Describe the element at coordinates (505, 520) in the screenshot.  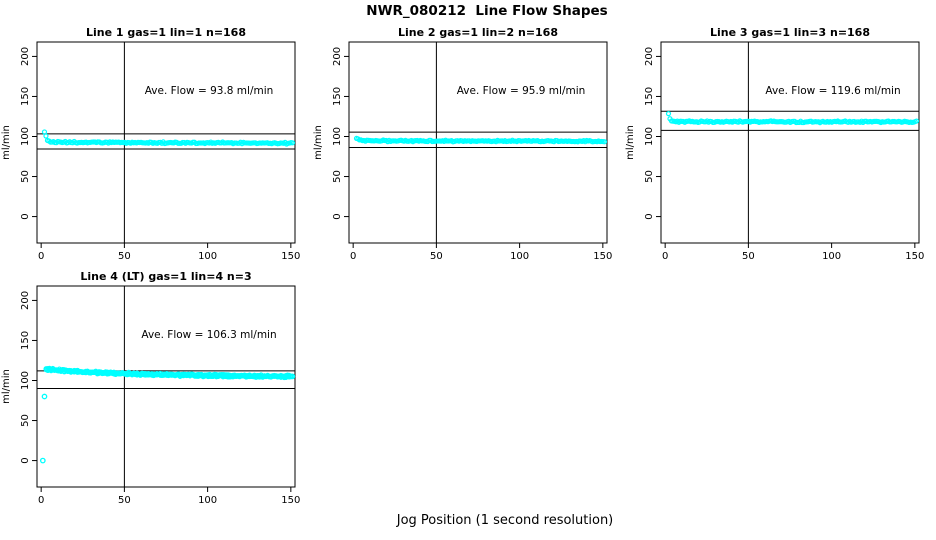
I see `x-axis-label: Jog Position (1 second resolution)` at that location.